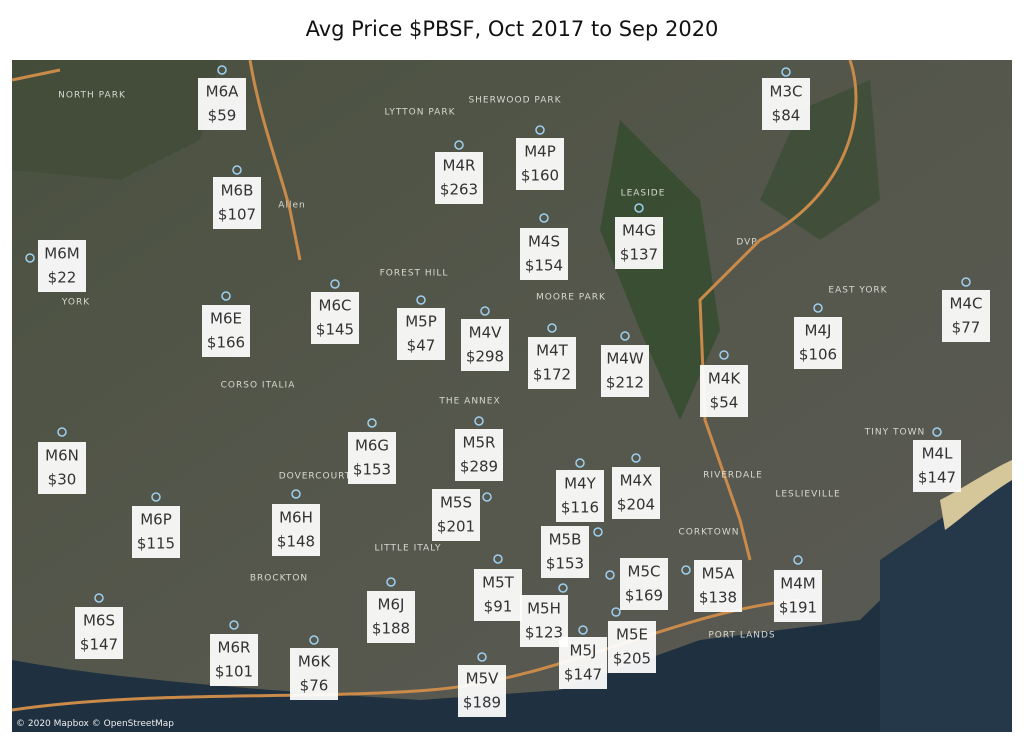  I want to click on region-code: M6H, so click(296, 518).